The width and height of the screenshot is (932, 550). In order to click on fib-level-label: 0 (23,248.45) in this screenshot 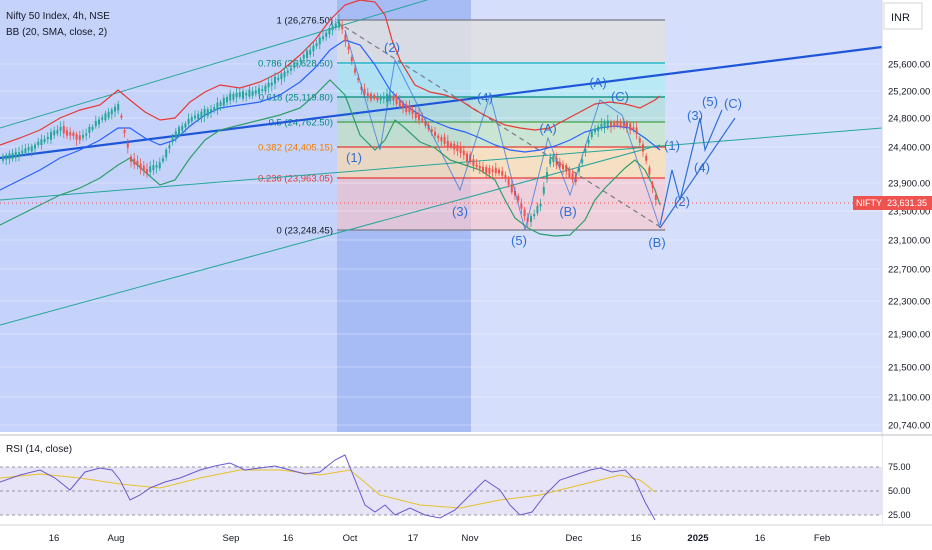, I will do `click(304, 231)`.